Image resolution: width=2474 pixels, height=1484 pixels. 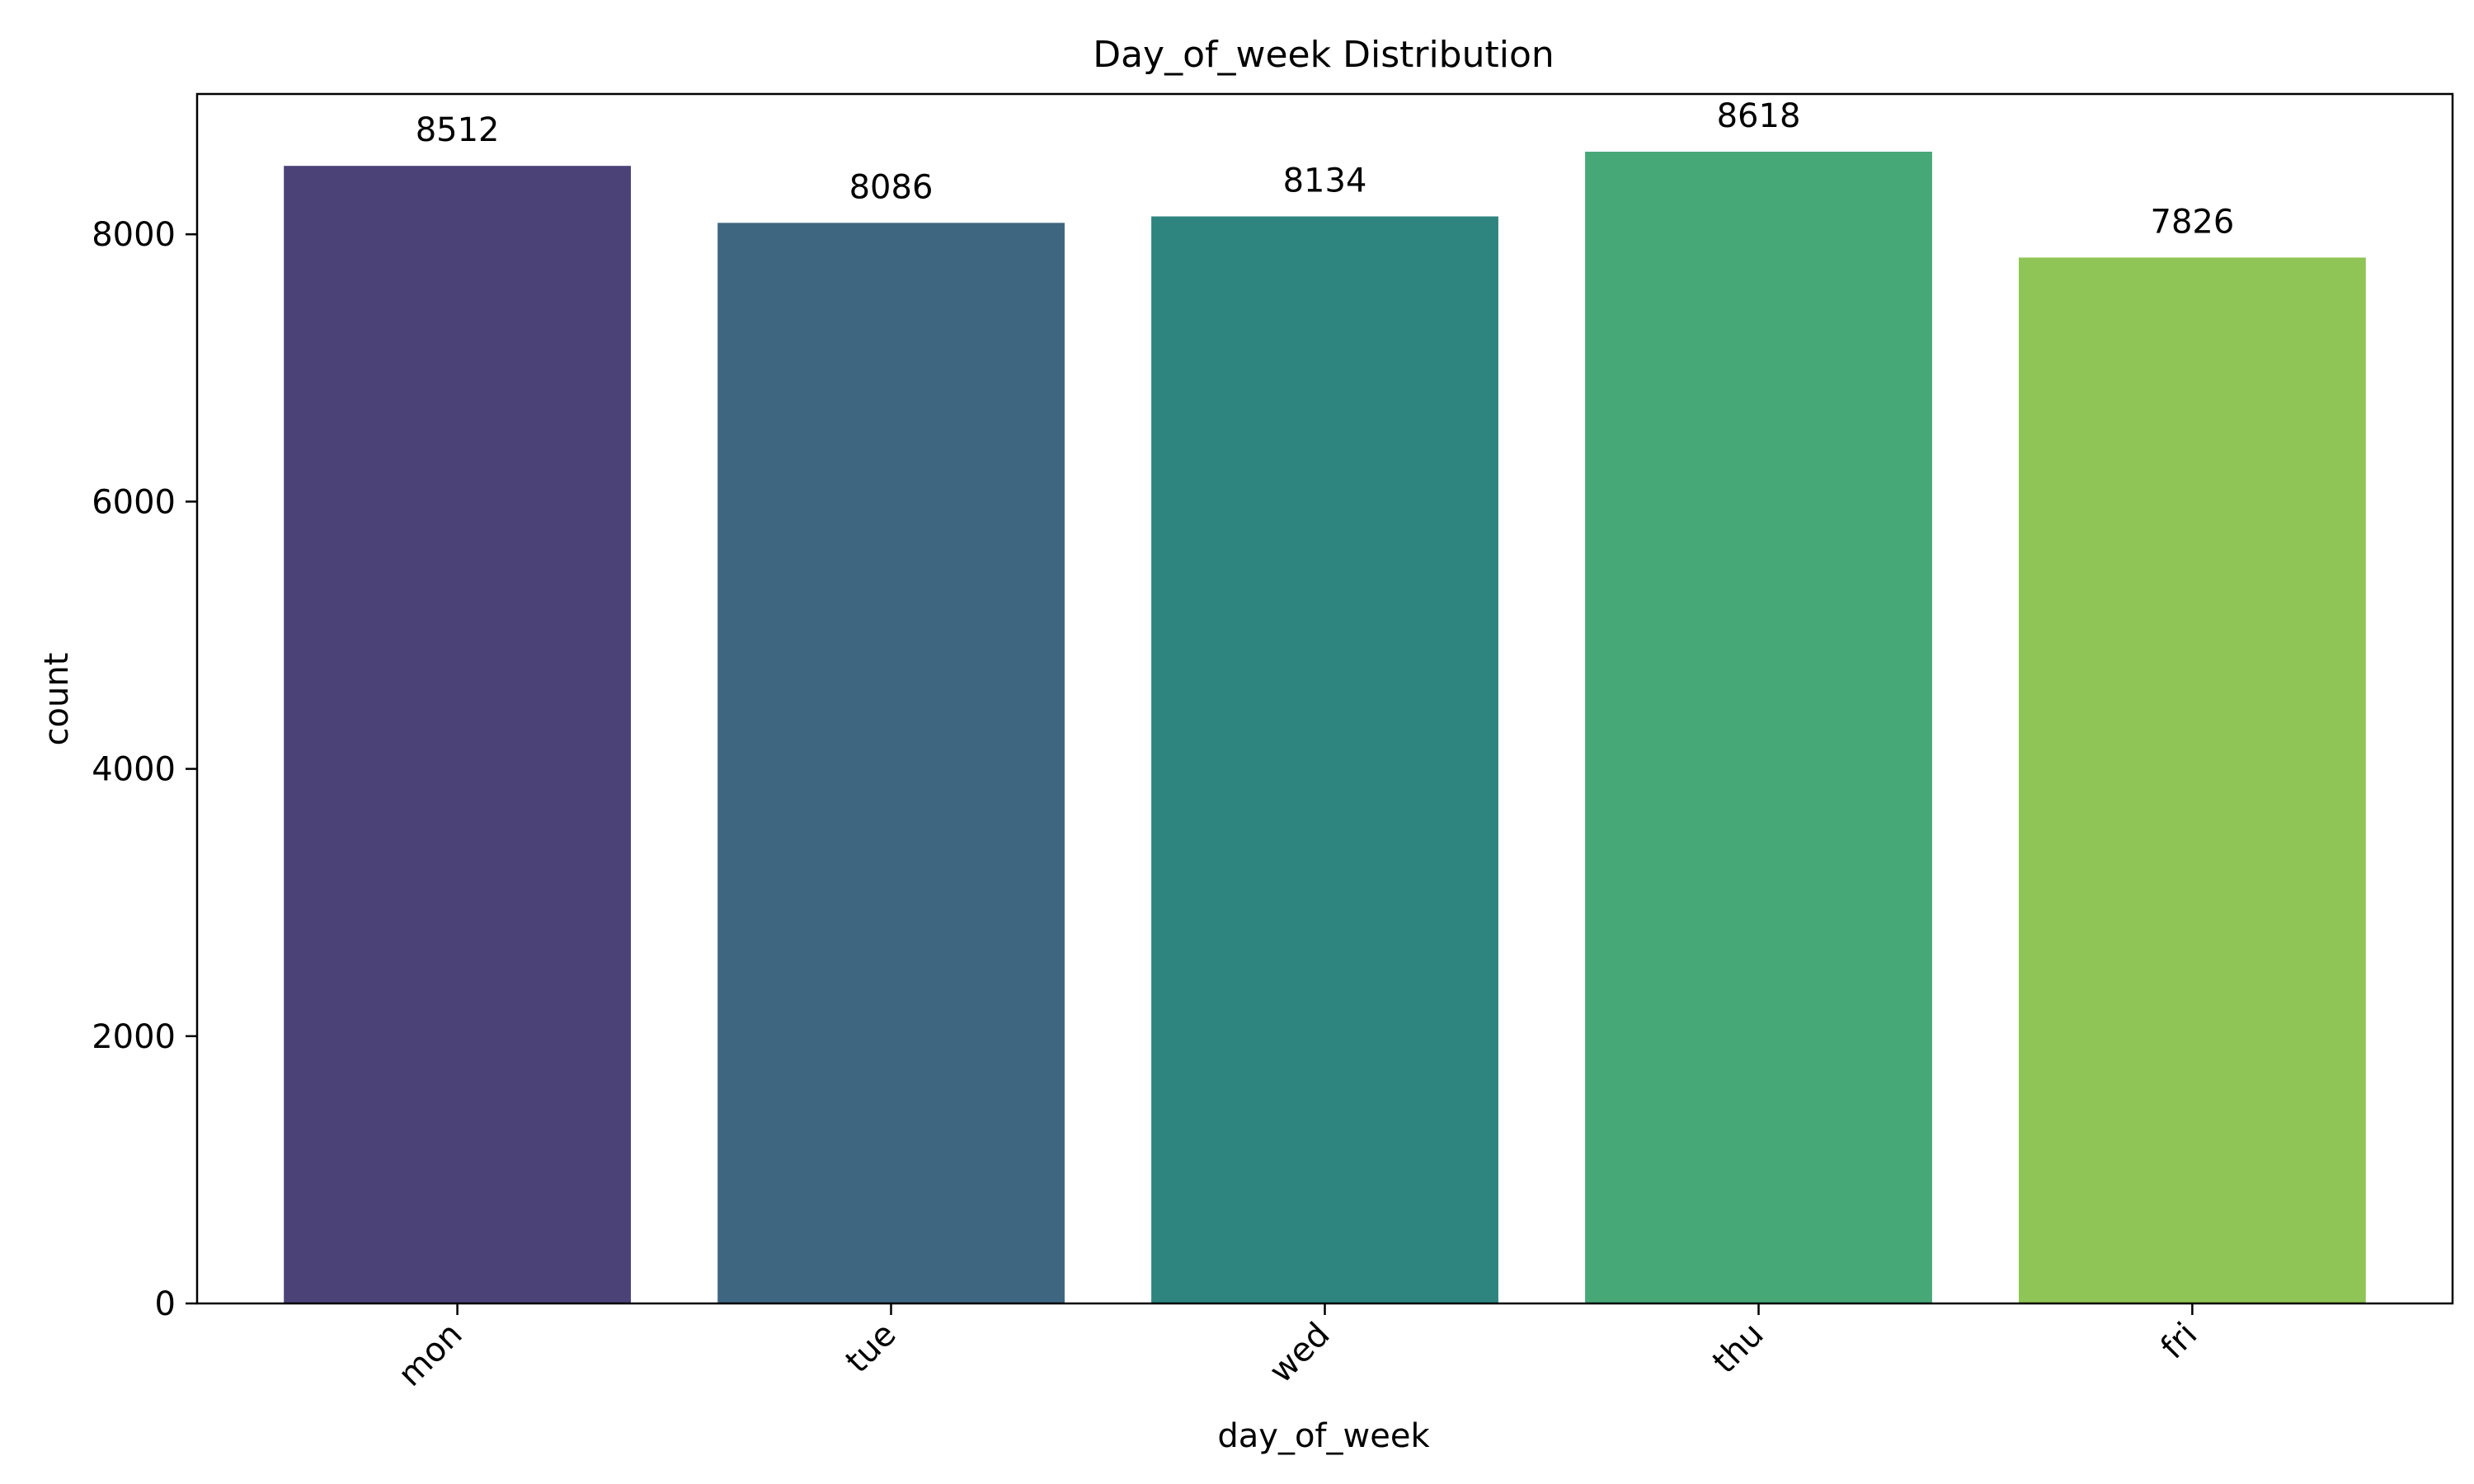 I want to click on data-label-thu: 8618, so click(x=1759, y=116).